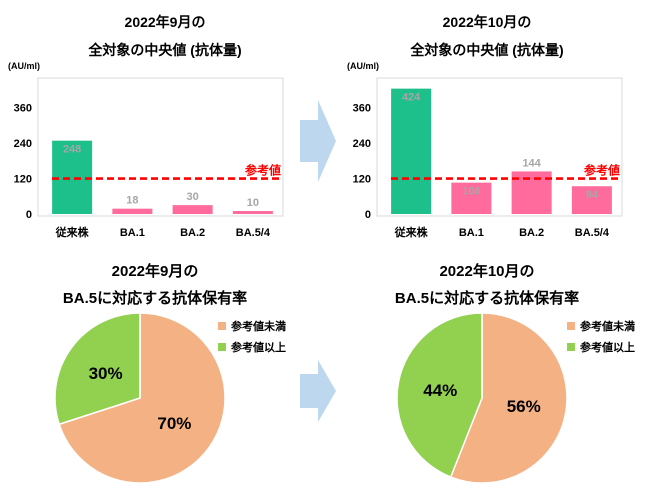 The width and height of the screenshot is (650, 494). Describe the element at coordinates (165, 36) in the screenshot. I see `sep-antibody-chart-title: 2022年9月の 全対象の中央値 (抗体量)` at that location.